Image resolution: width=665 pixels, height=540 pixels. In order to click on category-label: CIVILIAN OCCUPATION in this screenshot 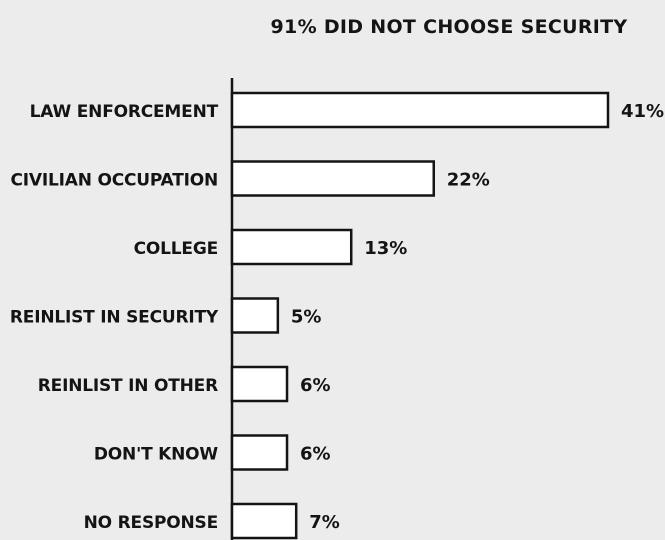, I will do `click(115, 181)`.